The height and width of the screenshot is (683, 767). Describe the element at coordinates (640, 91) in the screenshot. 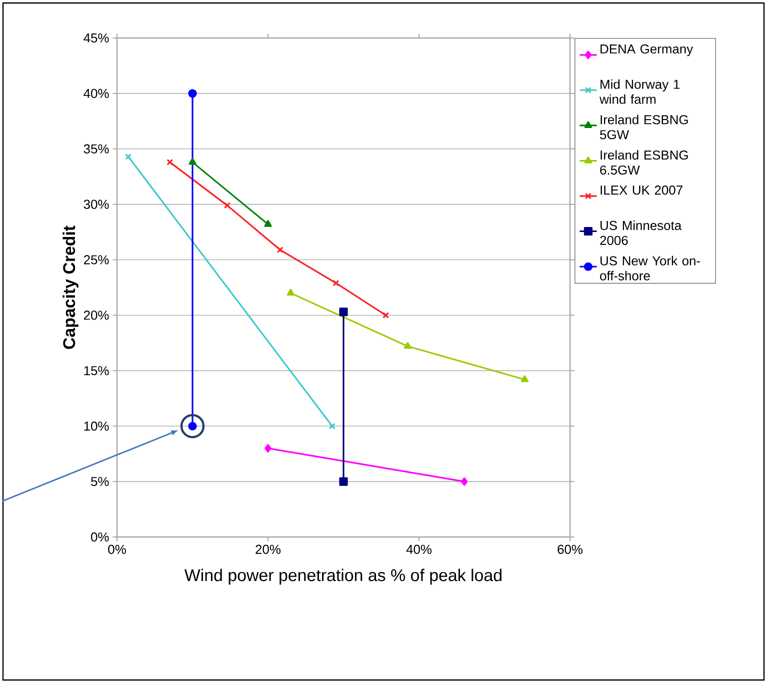

I see `legend-label: Mid Norway 1 wind farm` at that location.